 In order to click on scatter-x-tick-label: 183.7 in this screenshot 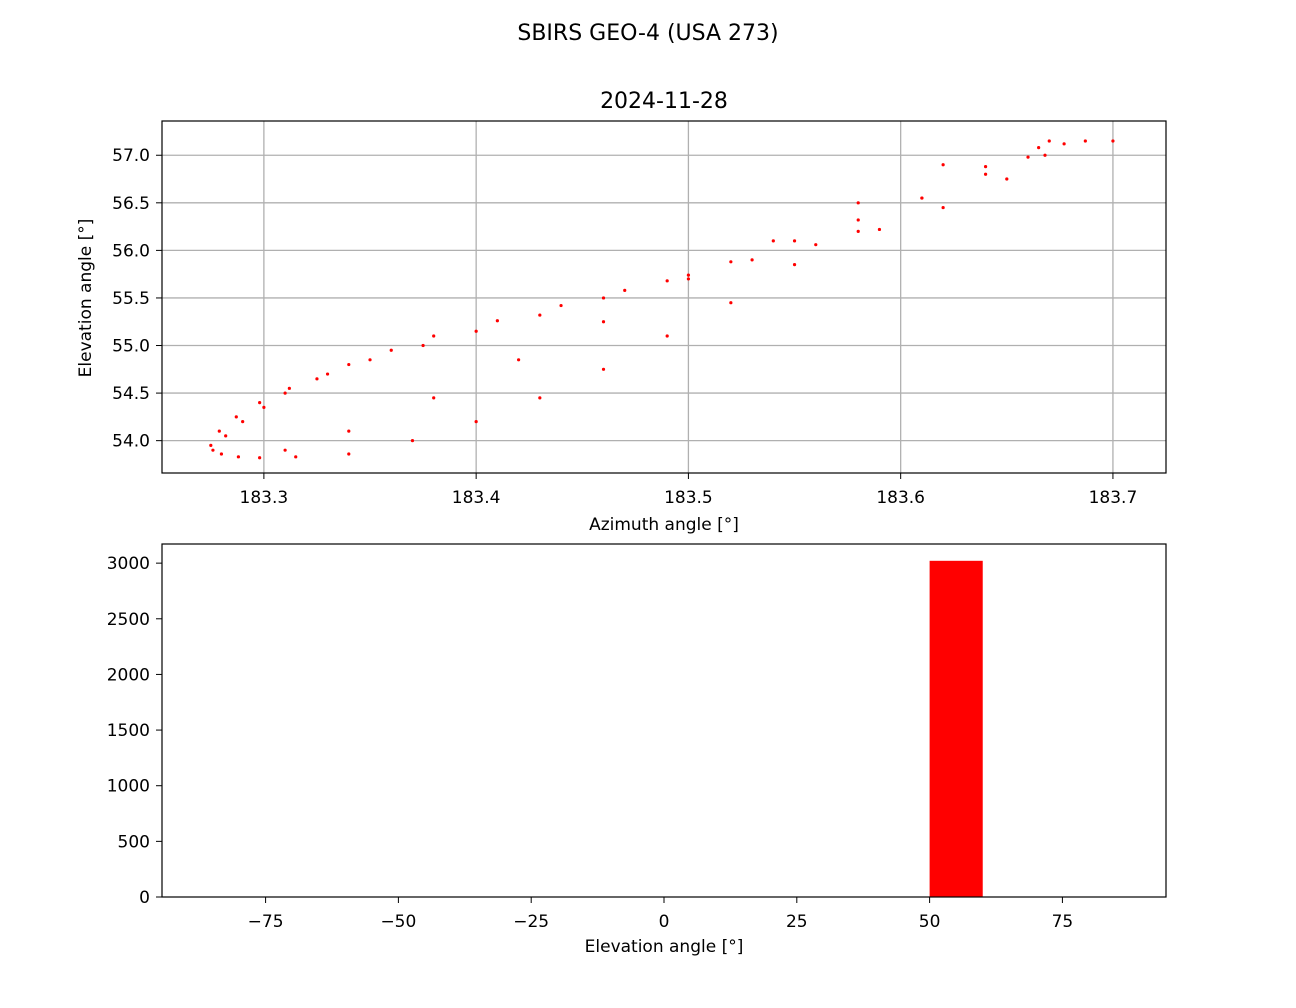, I will do `click(1113, 498)`.